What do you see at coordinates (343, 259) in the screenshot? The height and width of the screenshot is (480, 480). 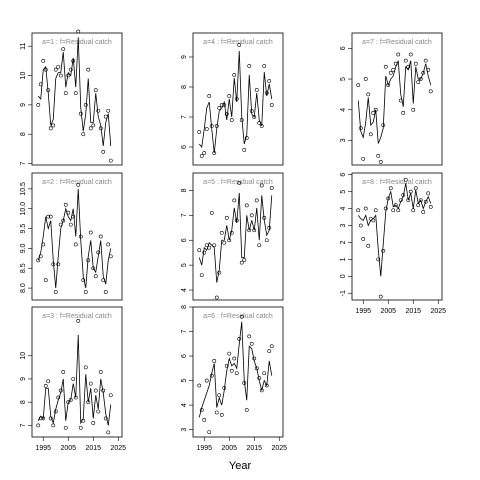 I see `y-tick-label: 1` at bounding box center [343, 259].